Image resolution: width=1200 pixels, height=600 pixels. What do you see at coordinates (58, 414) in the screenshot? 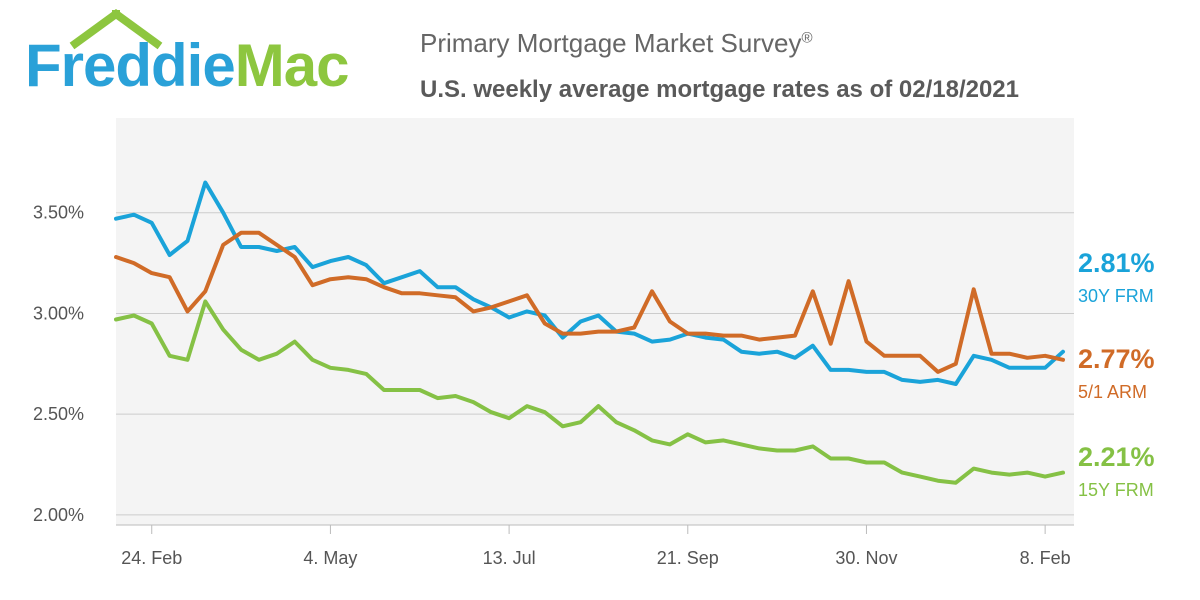
I see `y-tick-label: 2.50%` at bounding box center [58, 414].